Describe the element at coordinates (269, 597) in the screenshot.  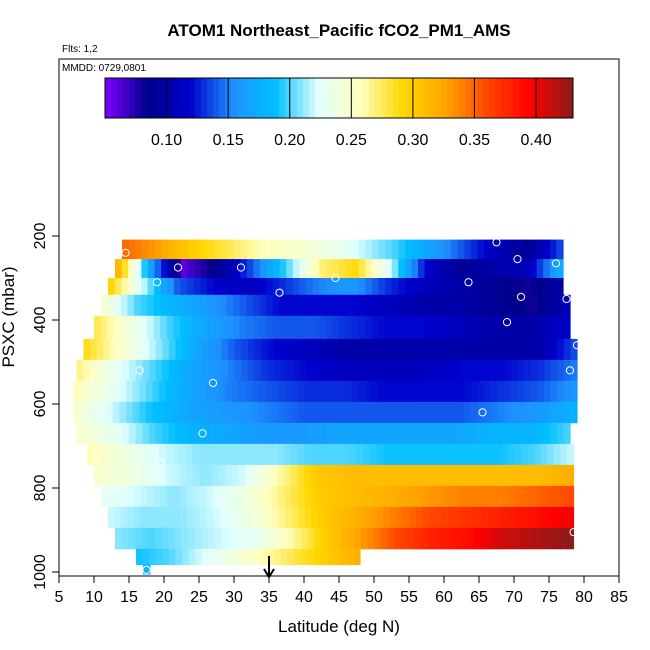
I see `x-tick-label: 35` at that location.